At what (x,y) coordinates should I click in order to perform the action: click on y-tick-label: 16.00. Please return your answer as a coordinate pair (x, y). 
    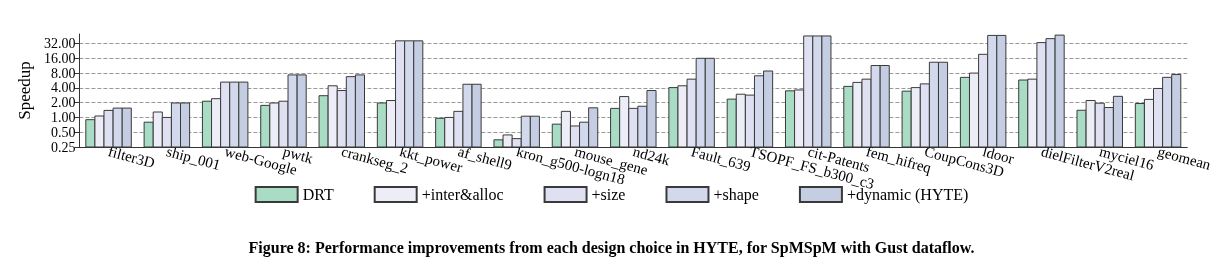
    Looking at the image, I should click on (59, 58).